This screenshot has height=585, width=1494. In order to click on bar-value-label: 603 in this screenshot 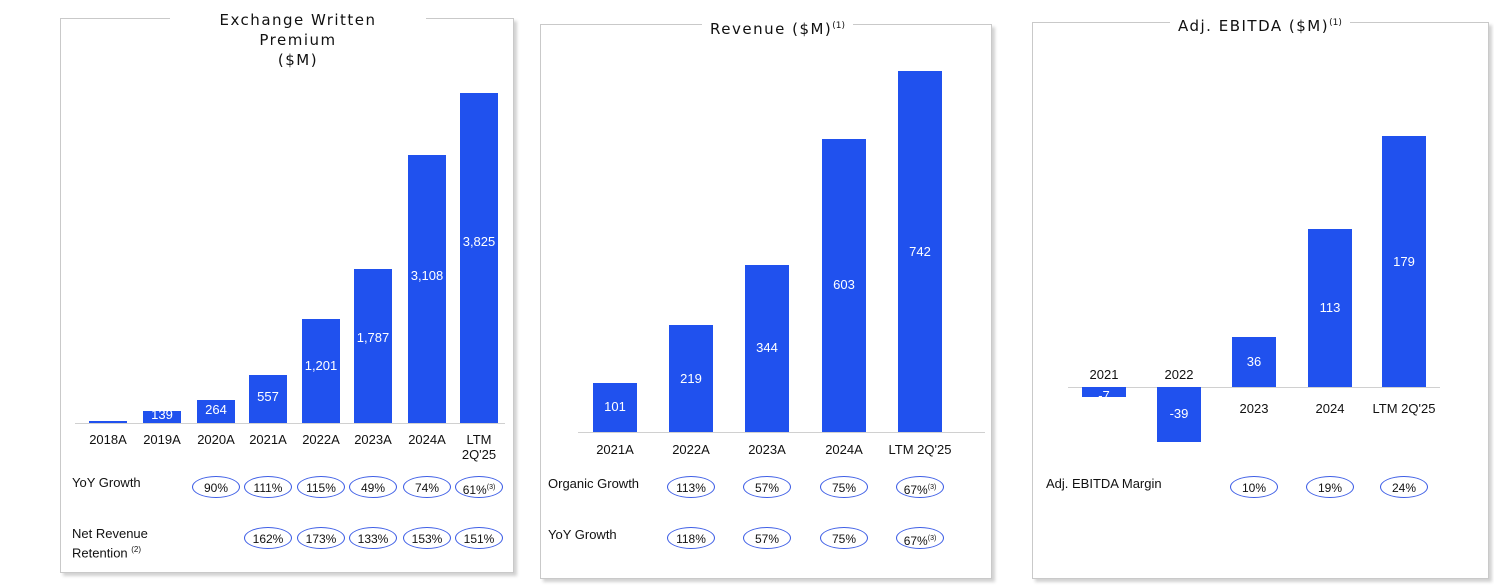, I will do `click(844, 285)`.